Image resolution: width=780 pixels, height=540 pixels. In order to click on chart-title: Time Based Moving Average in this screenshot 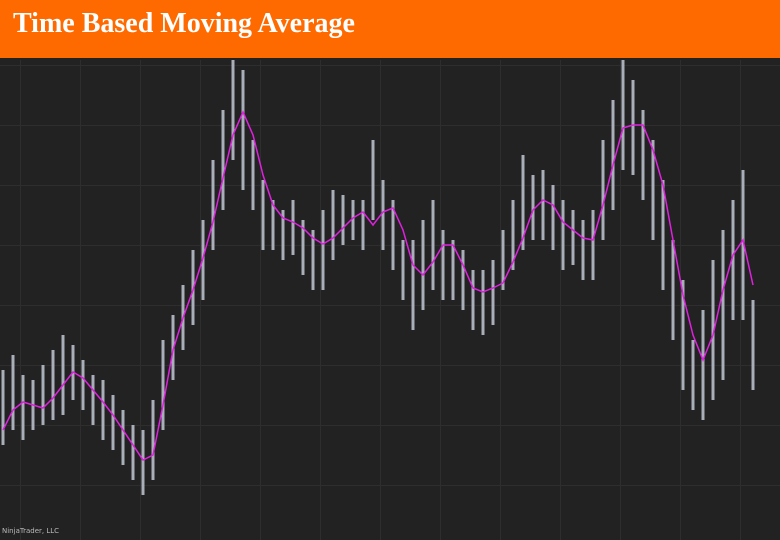, I will do `click(184, 23)`.